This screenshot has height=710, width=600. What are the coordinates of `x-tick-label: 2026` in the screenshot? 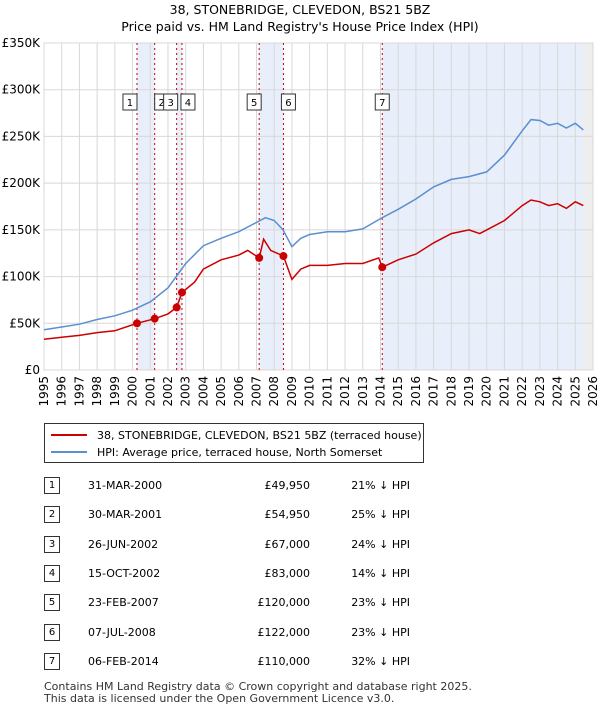 It's located at (593, 391).